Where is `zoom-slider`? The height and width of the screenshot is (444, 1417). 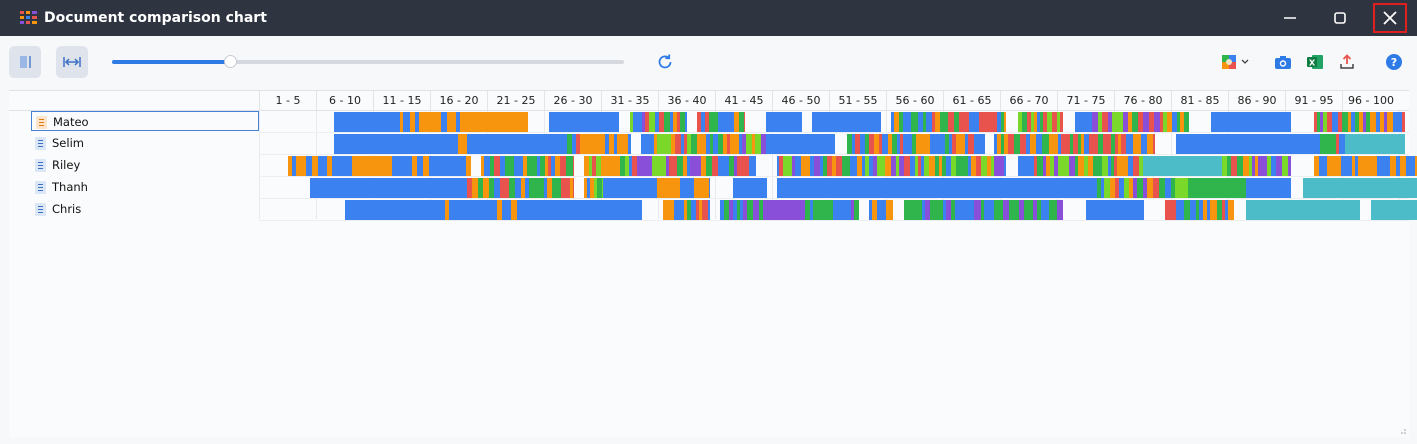
zoom-slider is located at coordinates (368, 61).